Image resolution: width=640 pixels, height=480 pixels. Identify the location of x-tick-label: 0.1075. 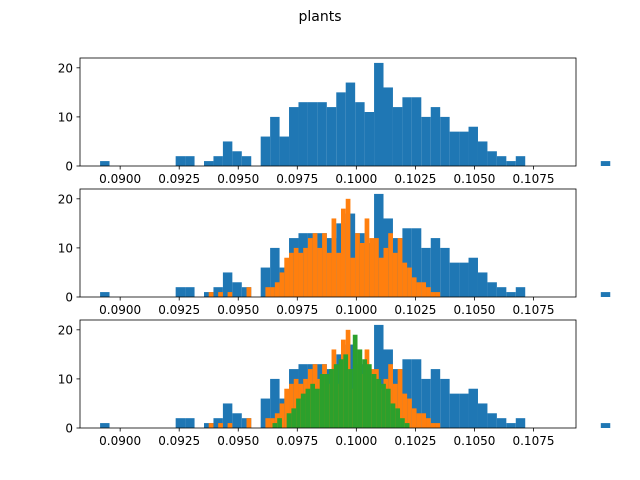
(533, 310).